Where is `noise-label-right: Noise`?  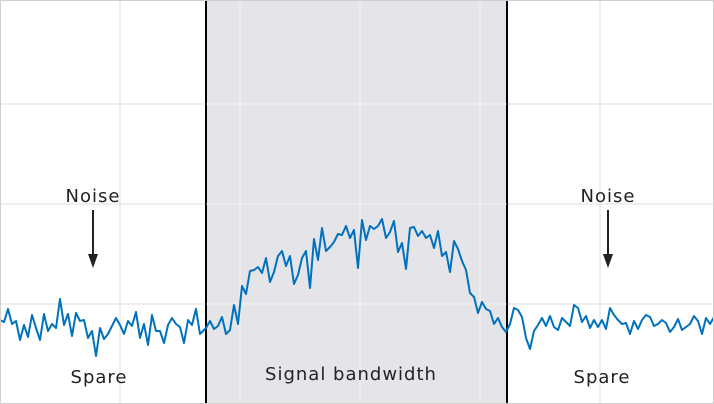 noise-label-right: Noise is located at coordinates (608, 196).